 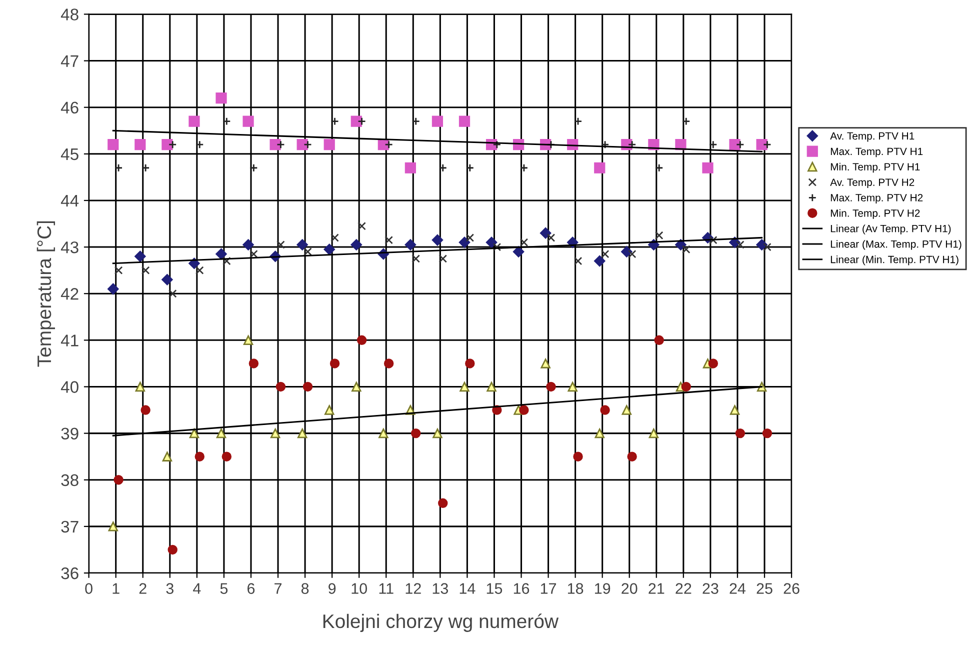 I want to click on y-tick-label: 41, so click(x=69, y=340).